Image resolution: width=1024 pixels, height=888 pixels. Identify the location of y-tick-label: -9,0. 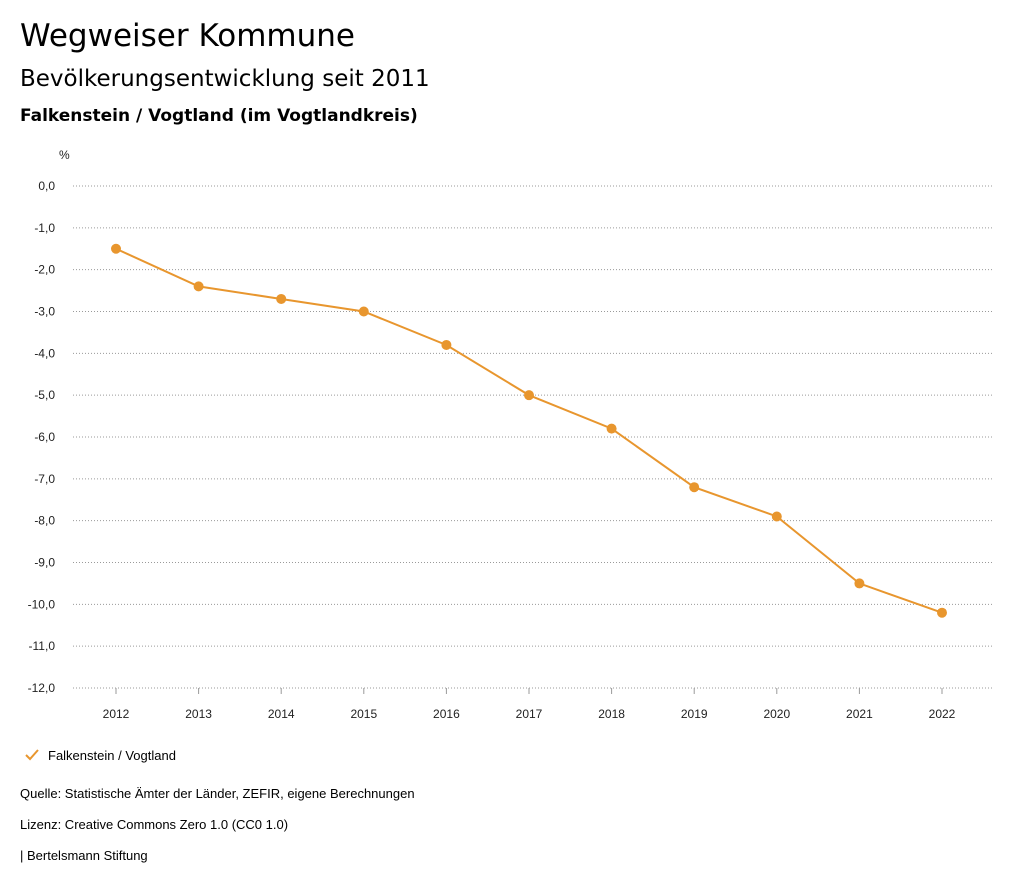
(44, 563).